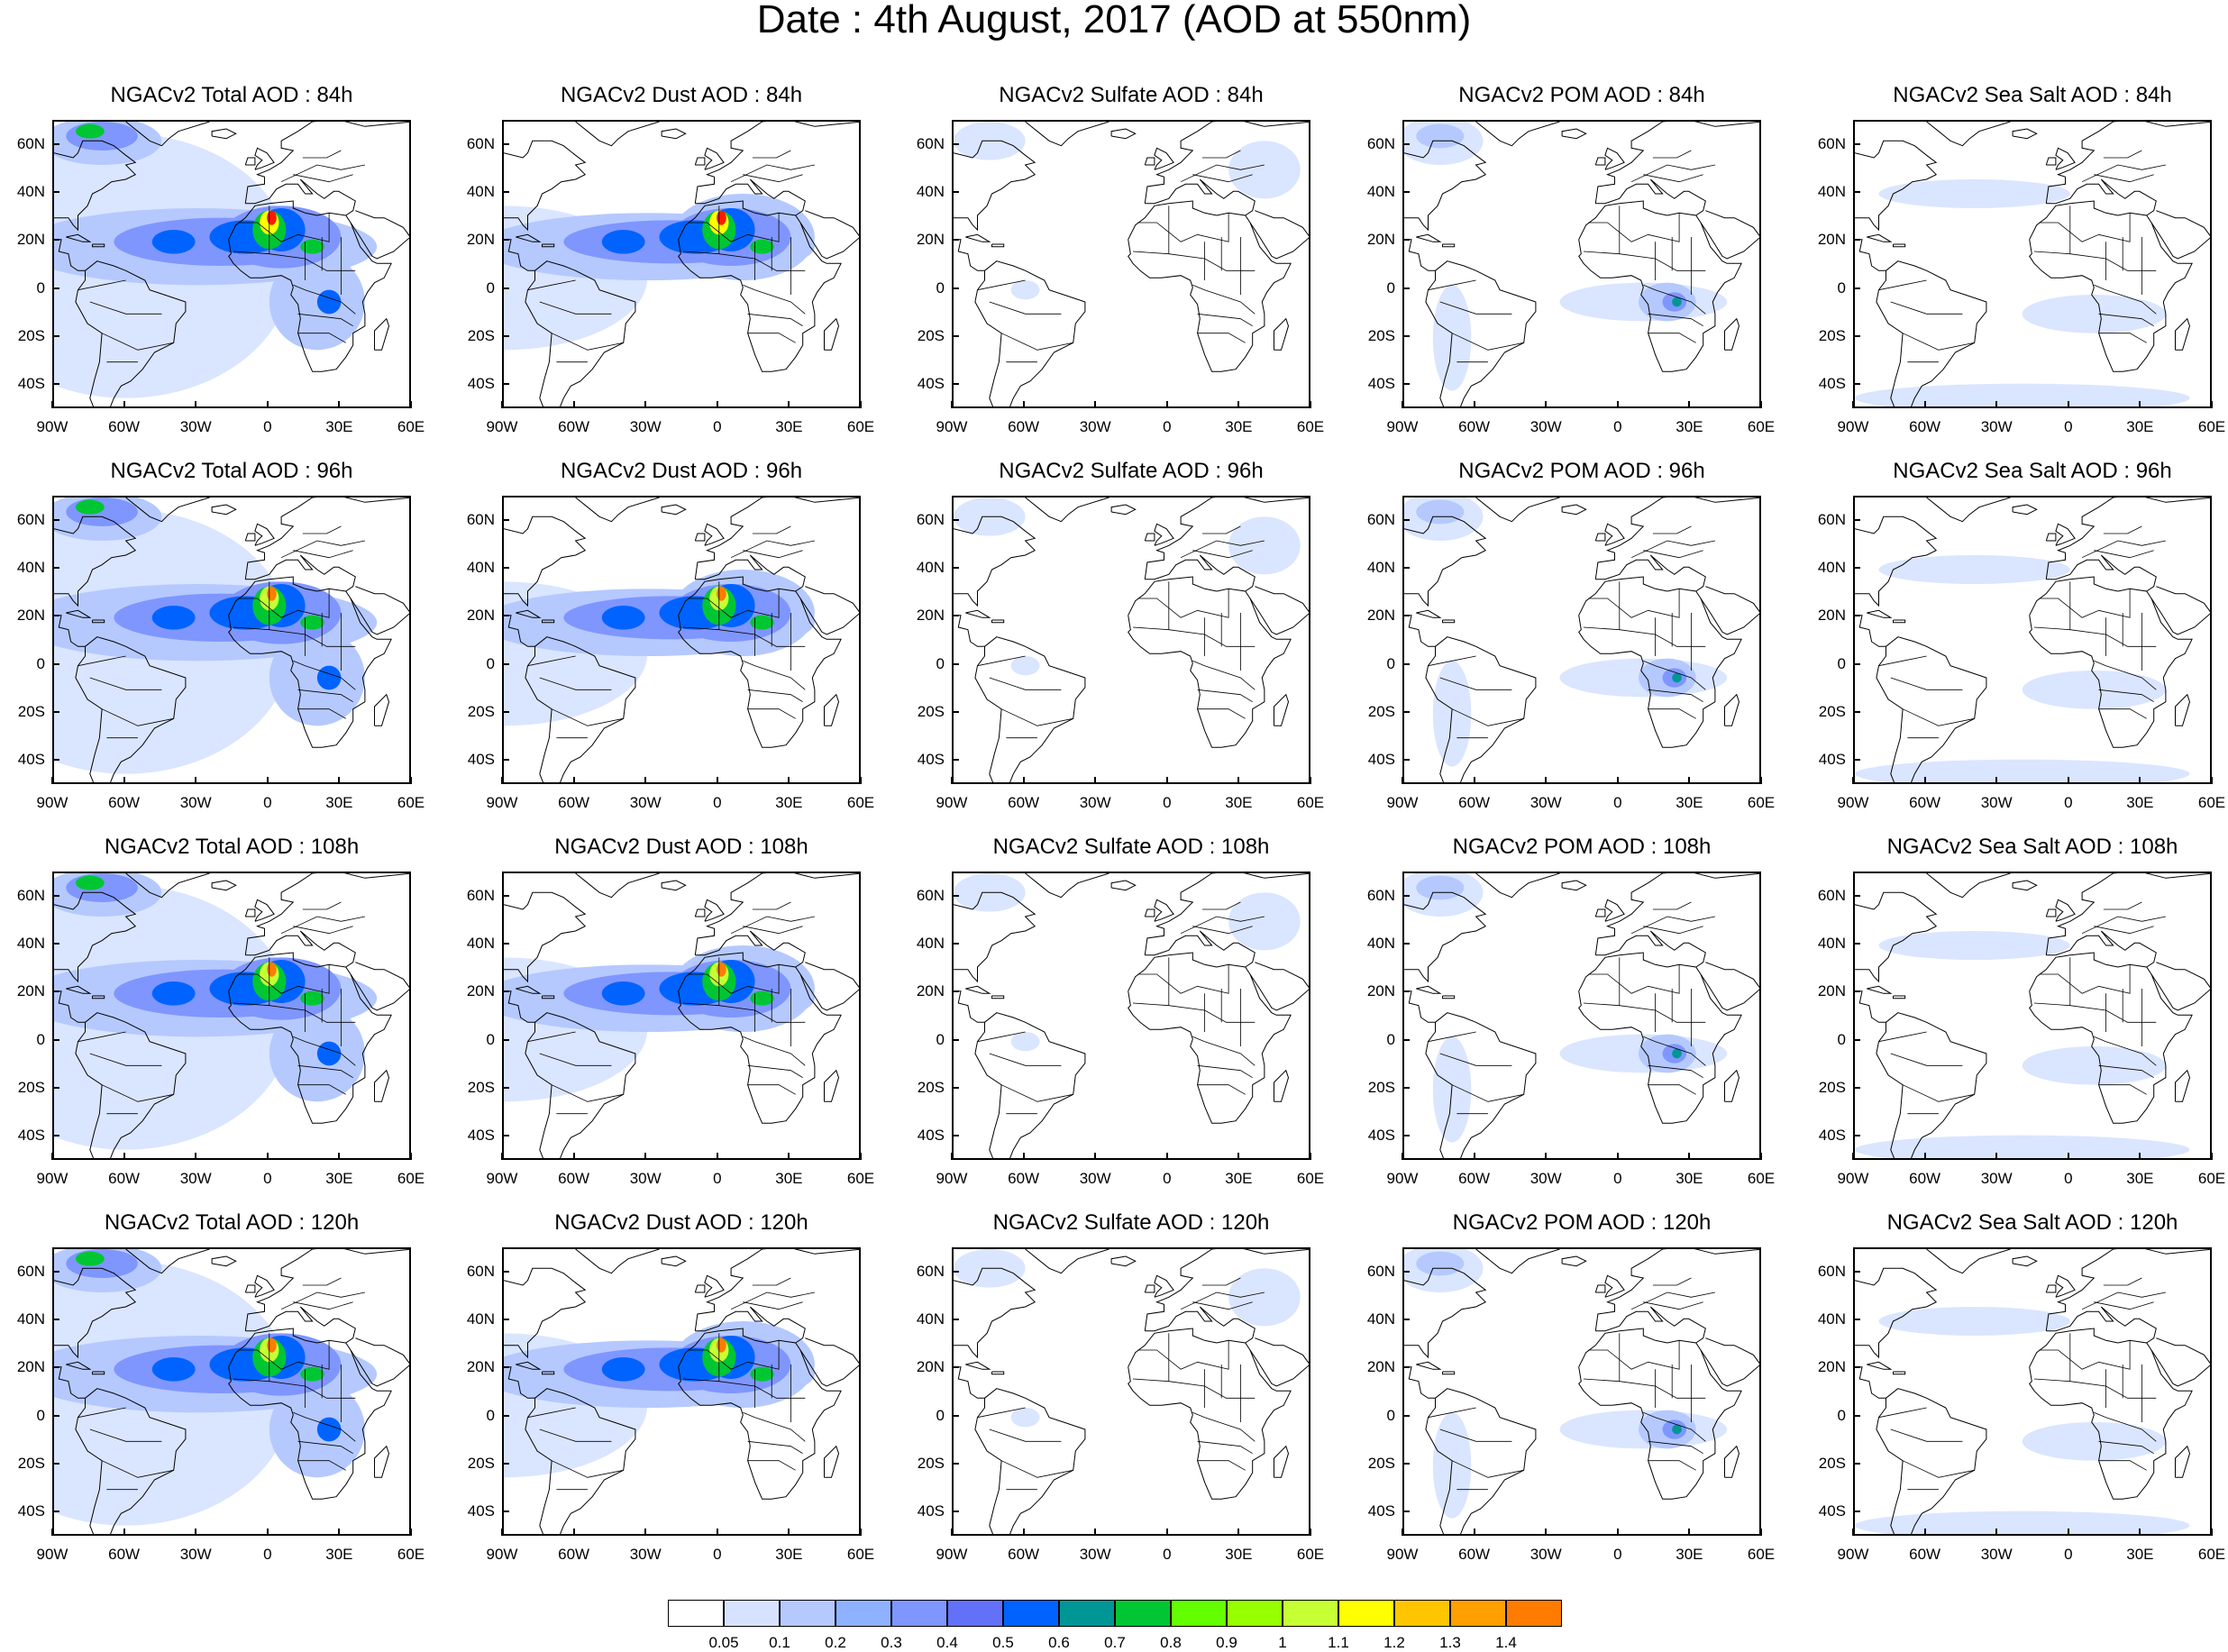  Describe the element at coordinates (195, 1178) in the screenshot. I see `lon-tick-label: 30W` at that location.